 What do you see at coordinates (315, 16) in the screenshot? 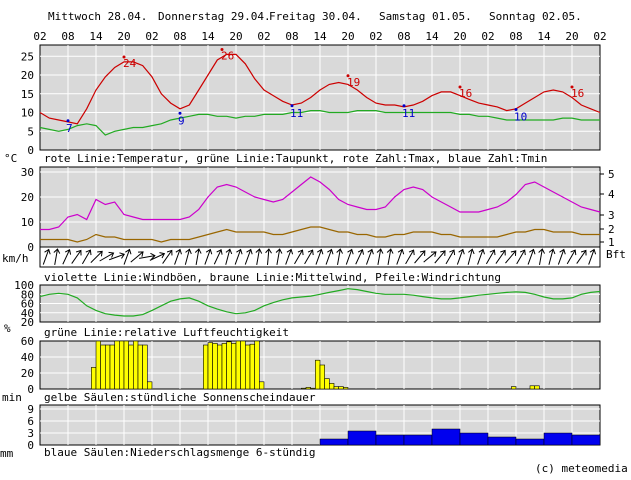
I see `day-label: Freitag 30.04.` at bounding box center [315, 16].